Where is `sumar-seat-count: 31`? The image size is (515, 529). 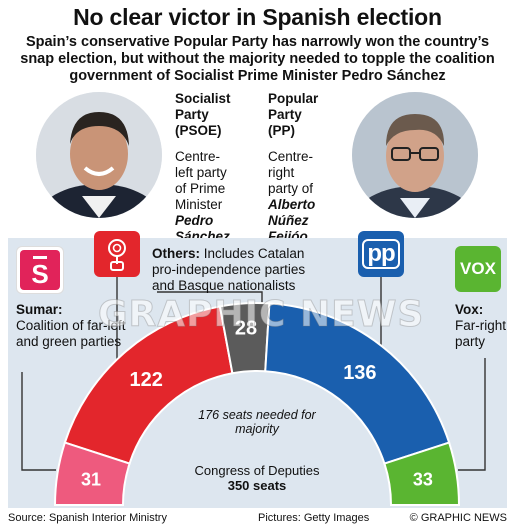
sumar-seat-count: 31 is located at coordinates (91, 480).